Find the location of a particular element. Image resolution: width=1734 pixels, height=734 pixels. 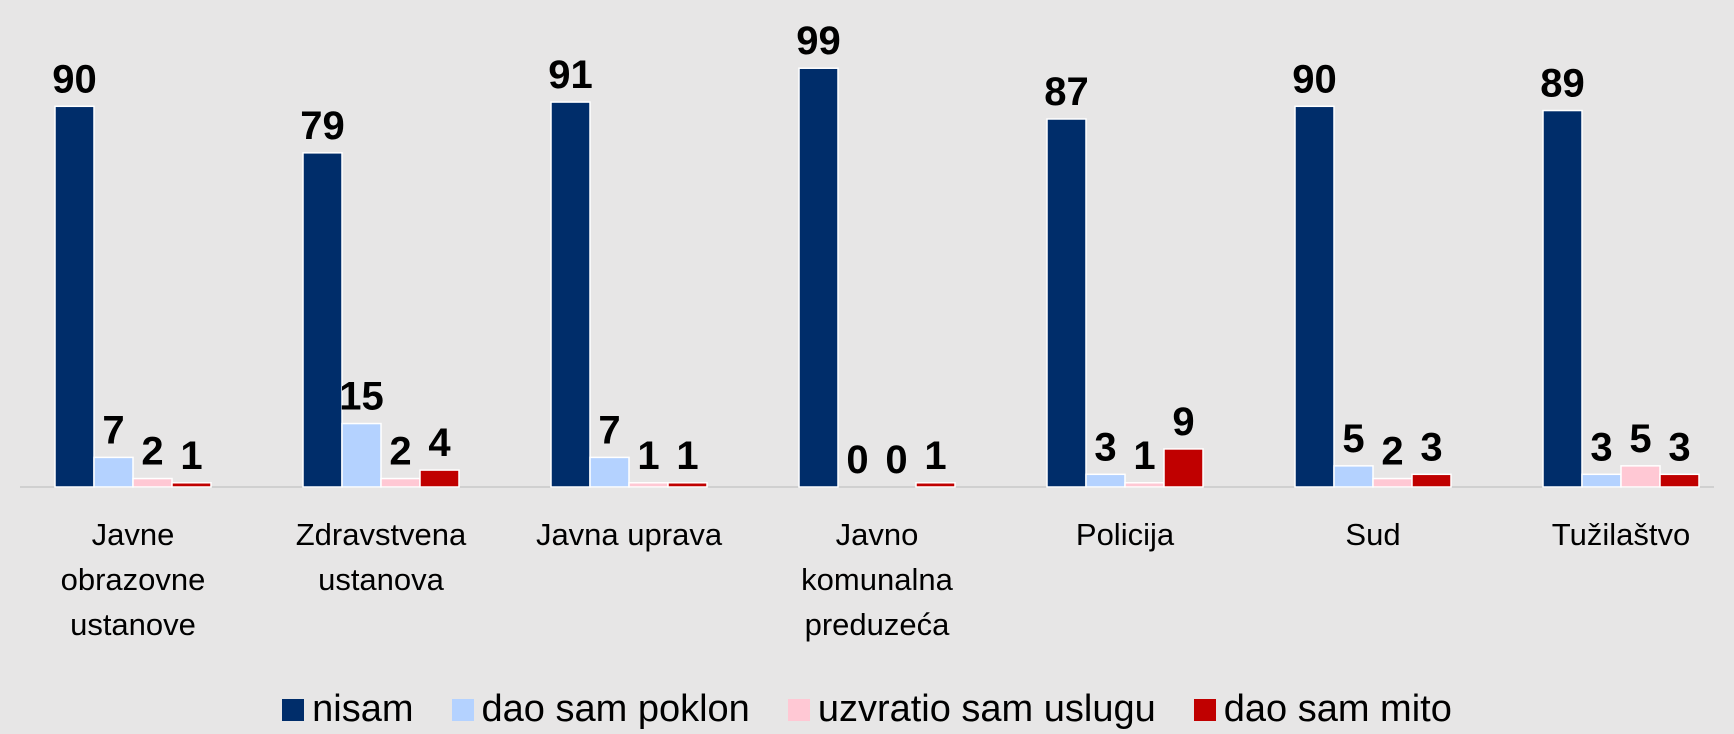

legend-item: dao sam mito is located at coordinates (1322, 709).